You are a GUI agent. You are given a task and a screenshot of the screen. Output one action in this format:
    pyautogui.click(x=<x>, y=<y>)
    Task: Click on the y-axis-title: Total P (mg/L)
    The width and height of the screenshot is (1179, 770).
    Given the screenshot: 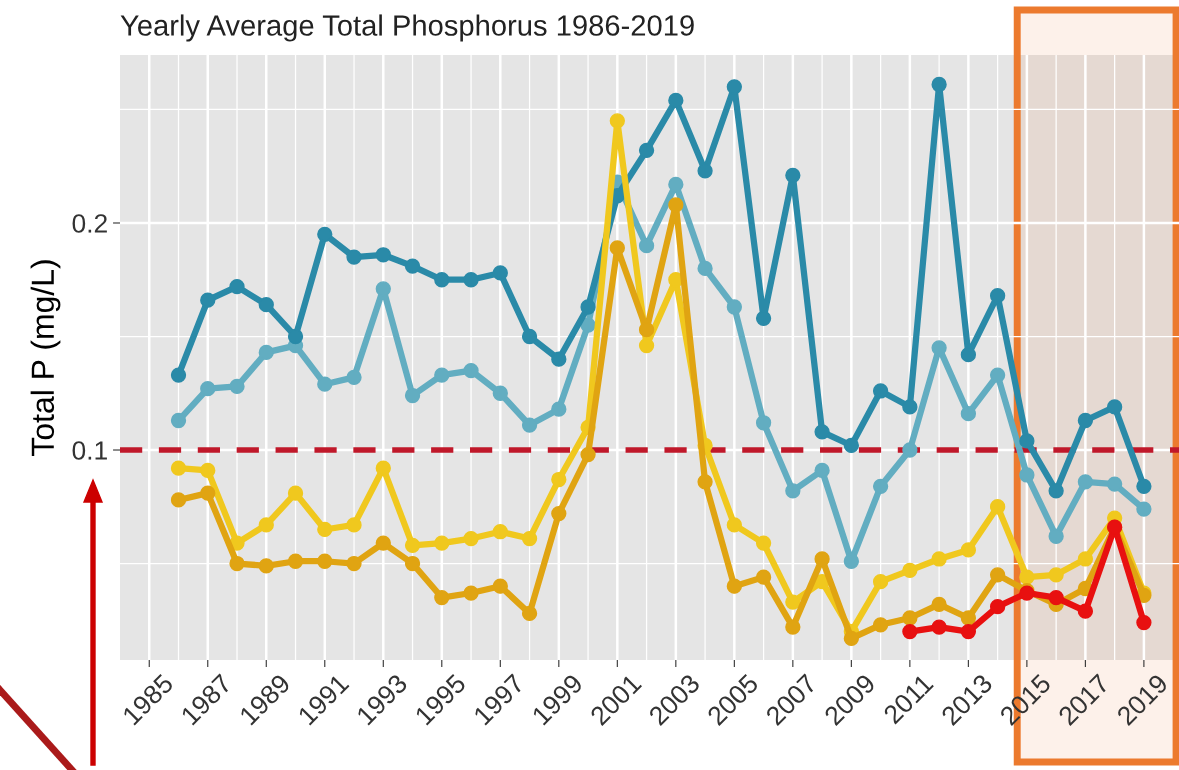 What is the action you would take?
    pyautogui.click(x=45, y=358)
    